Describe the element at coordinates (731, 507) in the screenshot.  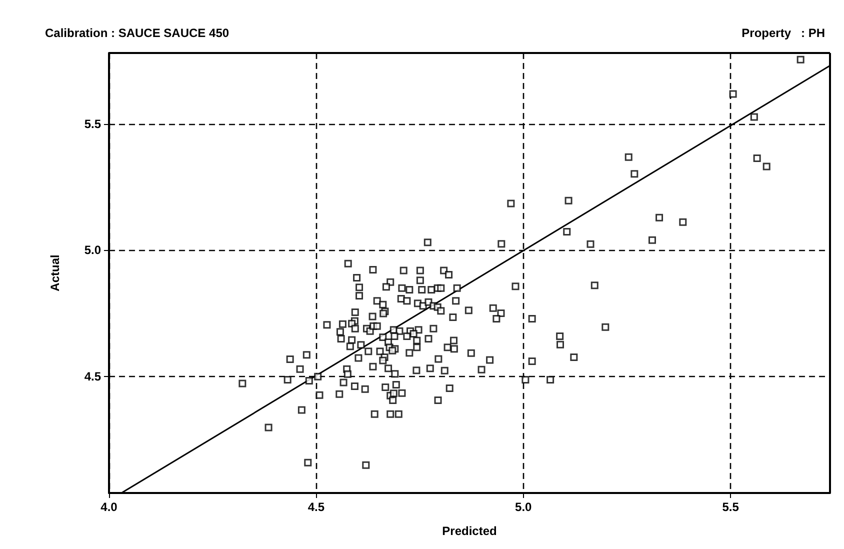
I see `x-tick-label: 5.5` at that location.